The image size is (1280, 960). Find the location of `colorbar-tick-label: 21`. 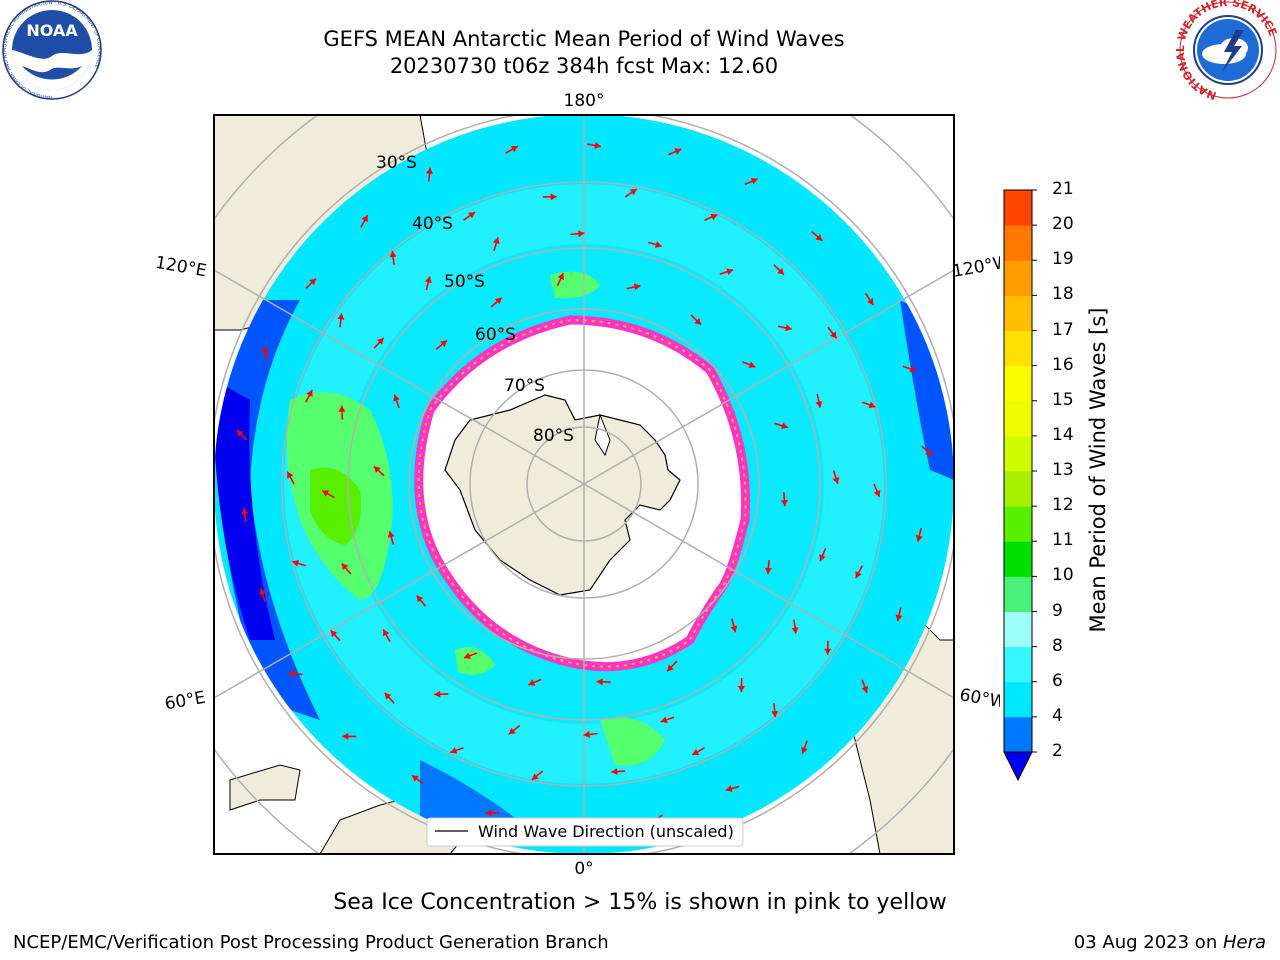

colorbar-tick-label: 21 is located at coordinates (1063, 189).